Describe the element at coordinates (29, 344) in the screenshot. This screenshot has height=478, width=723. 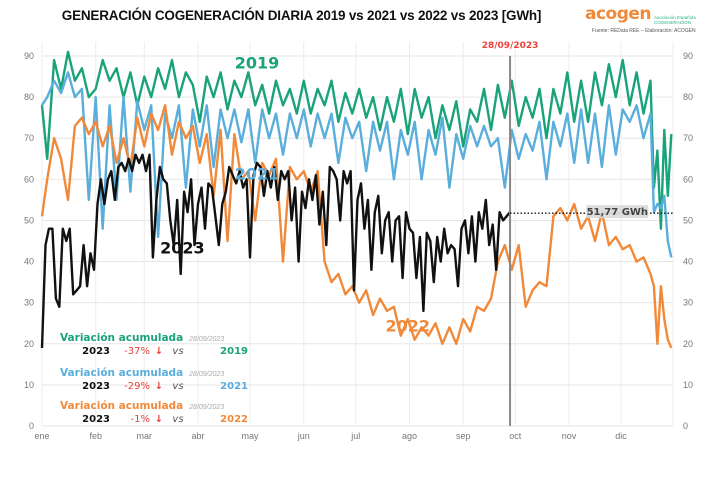
I see `y-tick-label-left: 20` at that location.